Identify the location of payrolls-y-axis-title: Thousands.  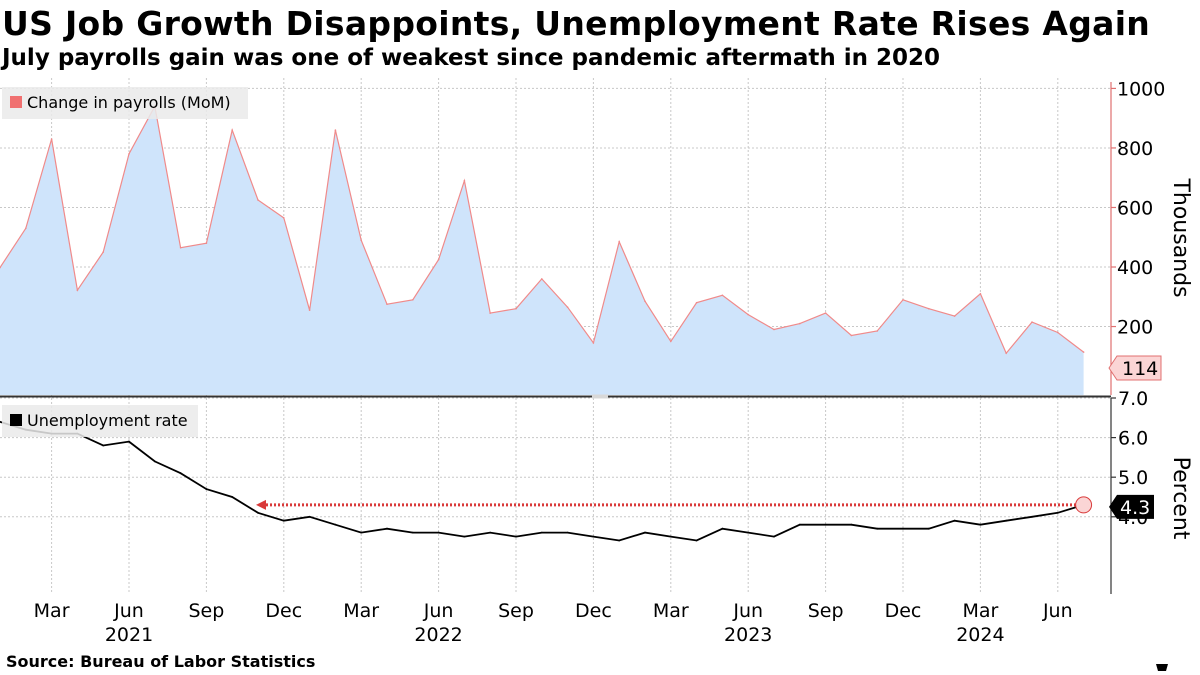
(1180, 237).